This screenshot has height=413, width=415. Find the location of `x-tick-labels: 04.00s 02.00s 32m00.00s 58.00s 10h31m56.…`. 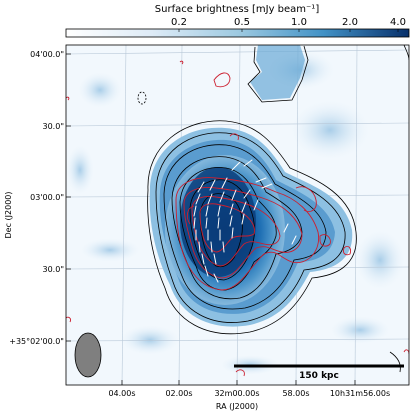

x-tick-labels: 04.00s 02.00s 32m00.00s 58.00s 10h31m56.… is located at coordinates (249, 393).